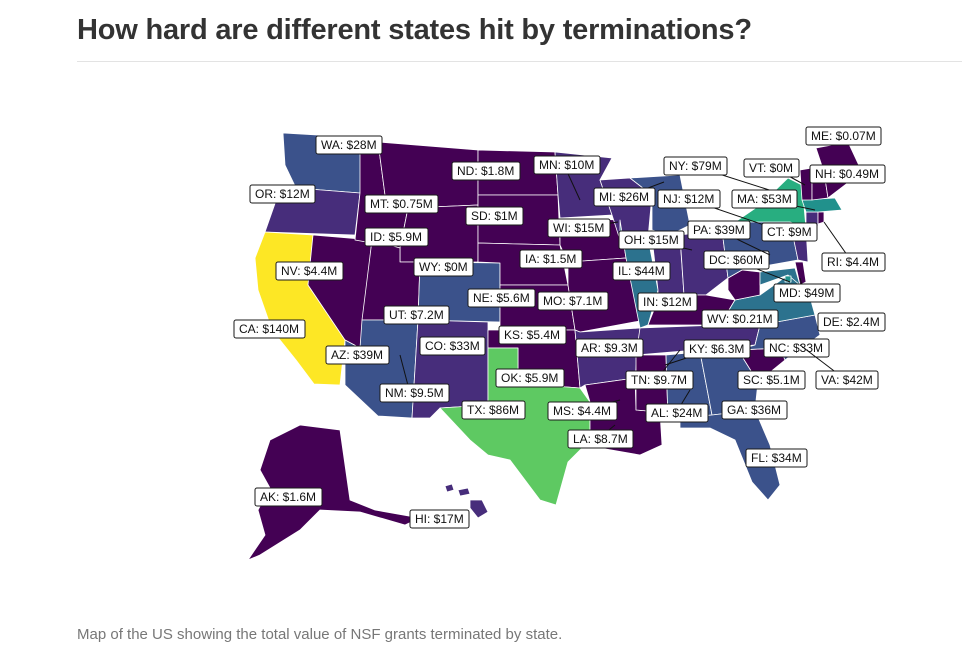 The image size is (977, 668). I want to click on state-label-VT: VT: $0M, so click(774, 172).